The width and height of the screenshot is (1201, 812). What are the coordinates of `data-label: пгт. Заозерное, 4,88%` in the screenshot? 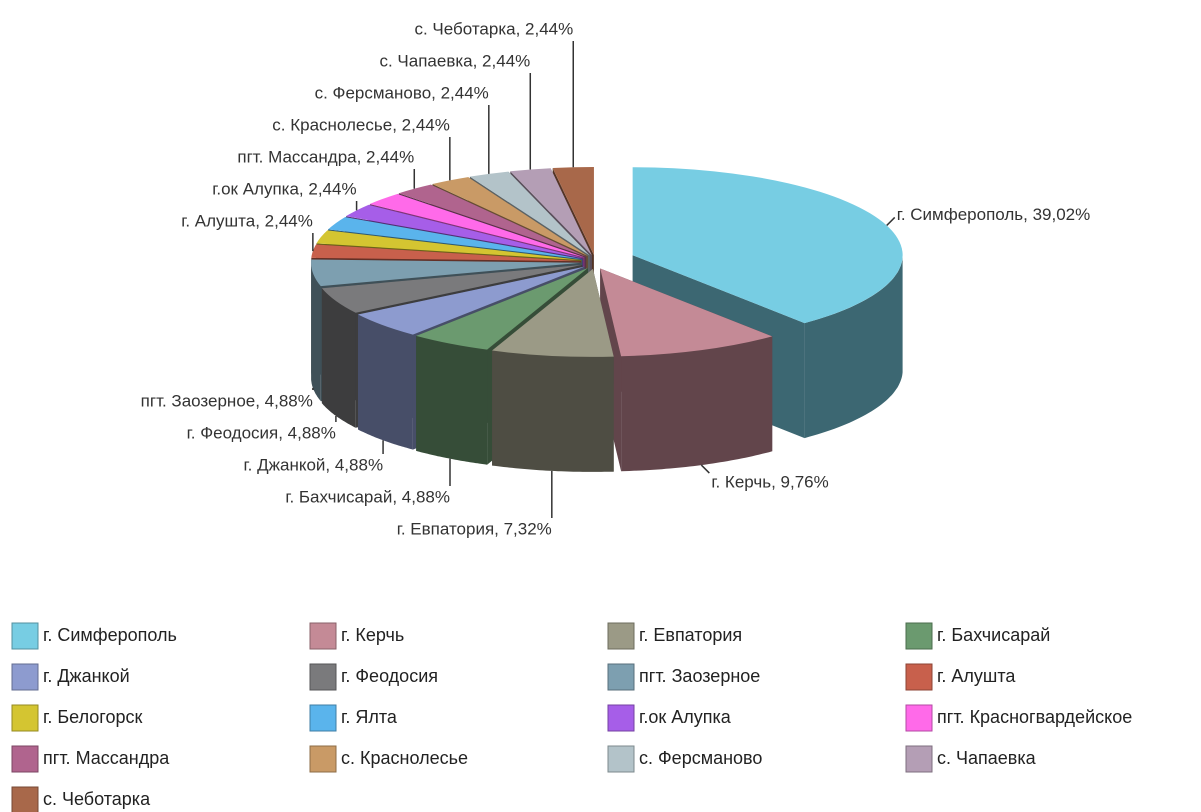 It's located at (227, 400).